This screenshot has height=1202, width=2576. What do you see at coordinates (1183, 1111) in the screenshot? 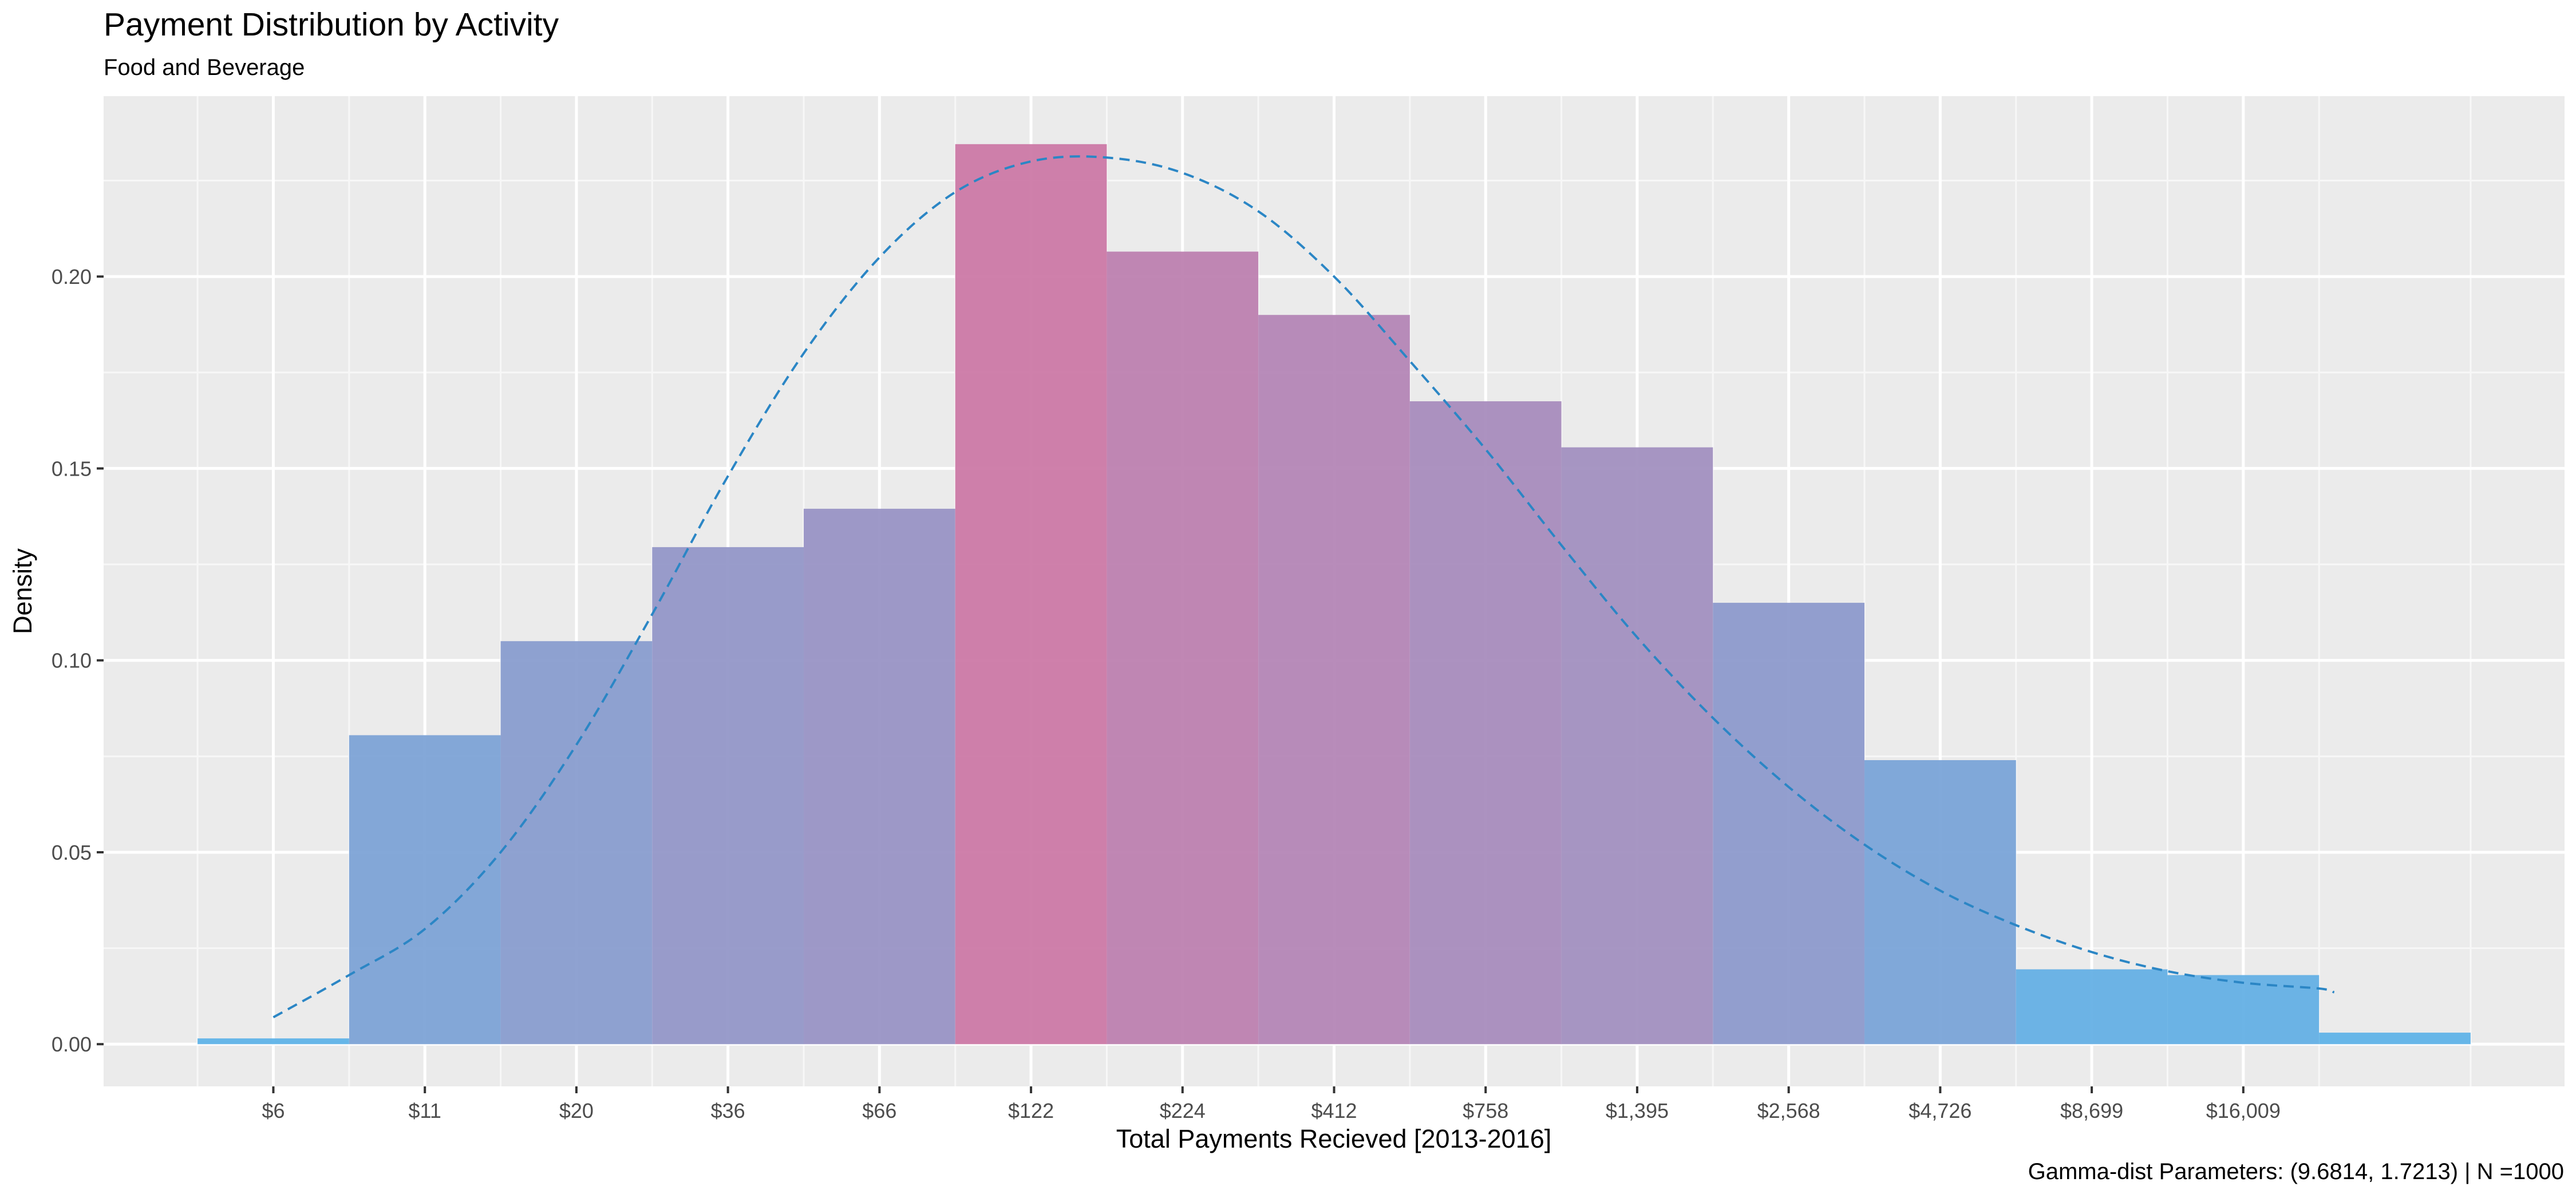
I see `x-tick-label: $224` at bounding box center [1183, 1111].